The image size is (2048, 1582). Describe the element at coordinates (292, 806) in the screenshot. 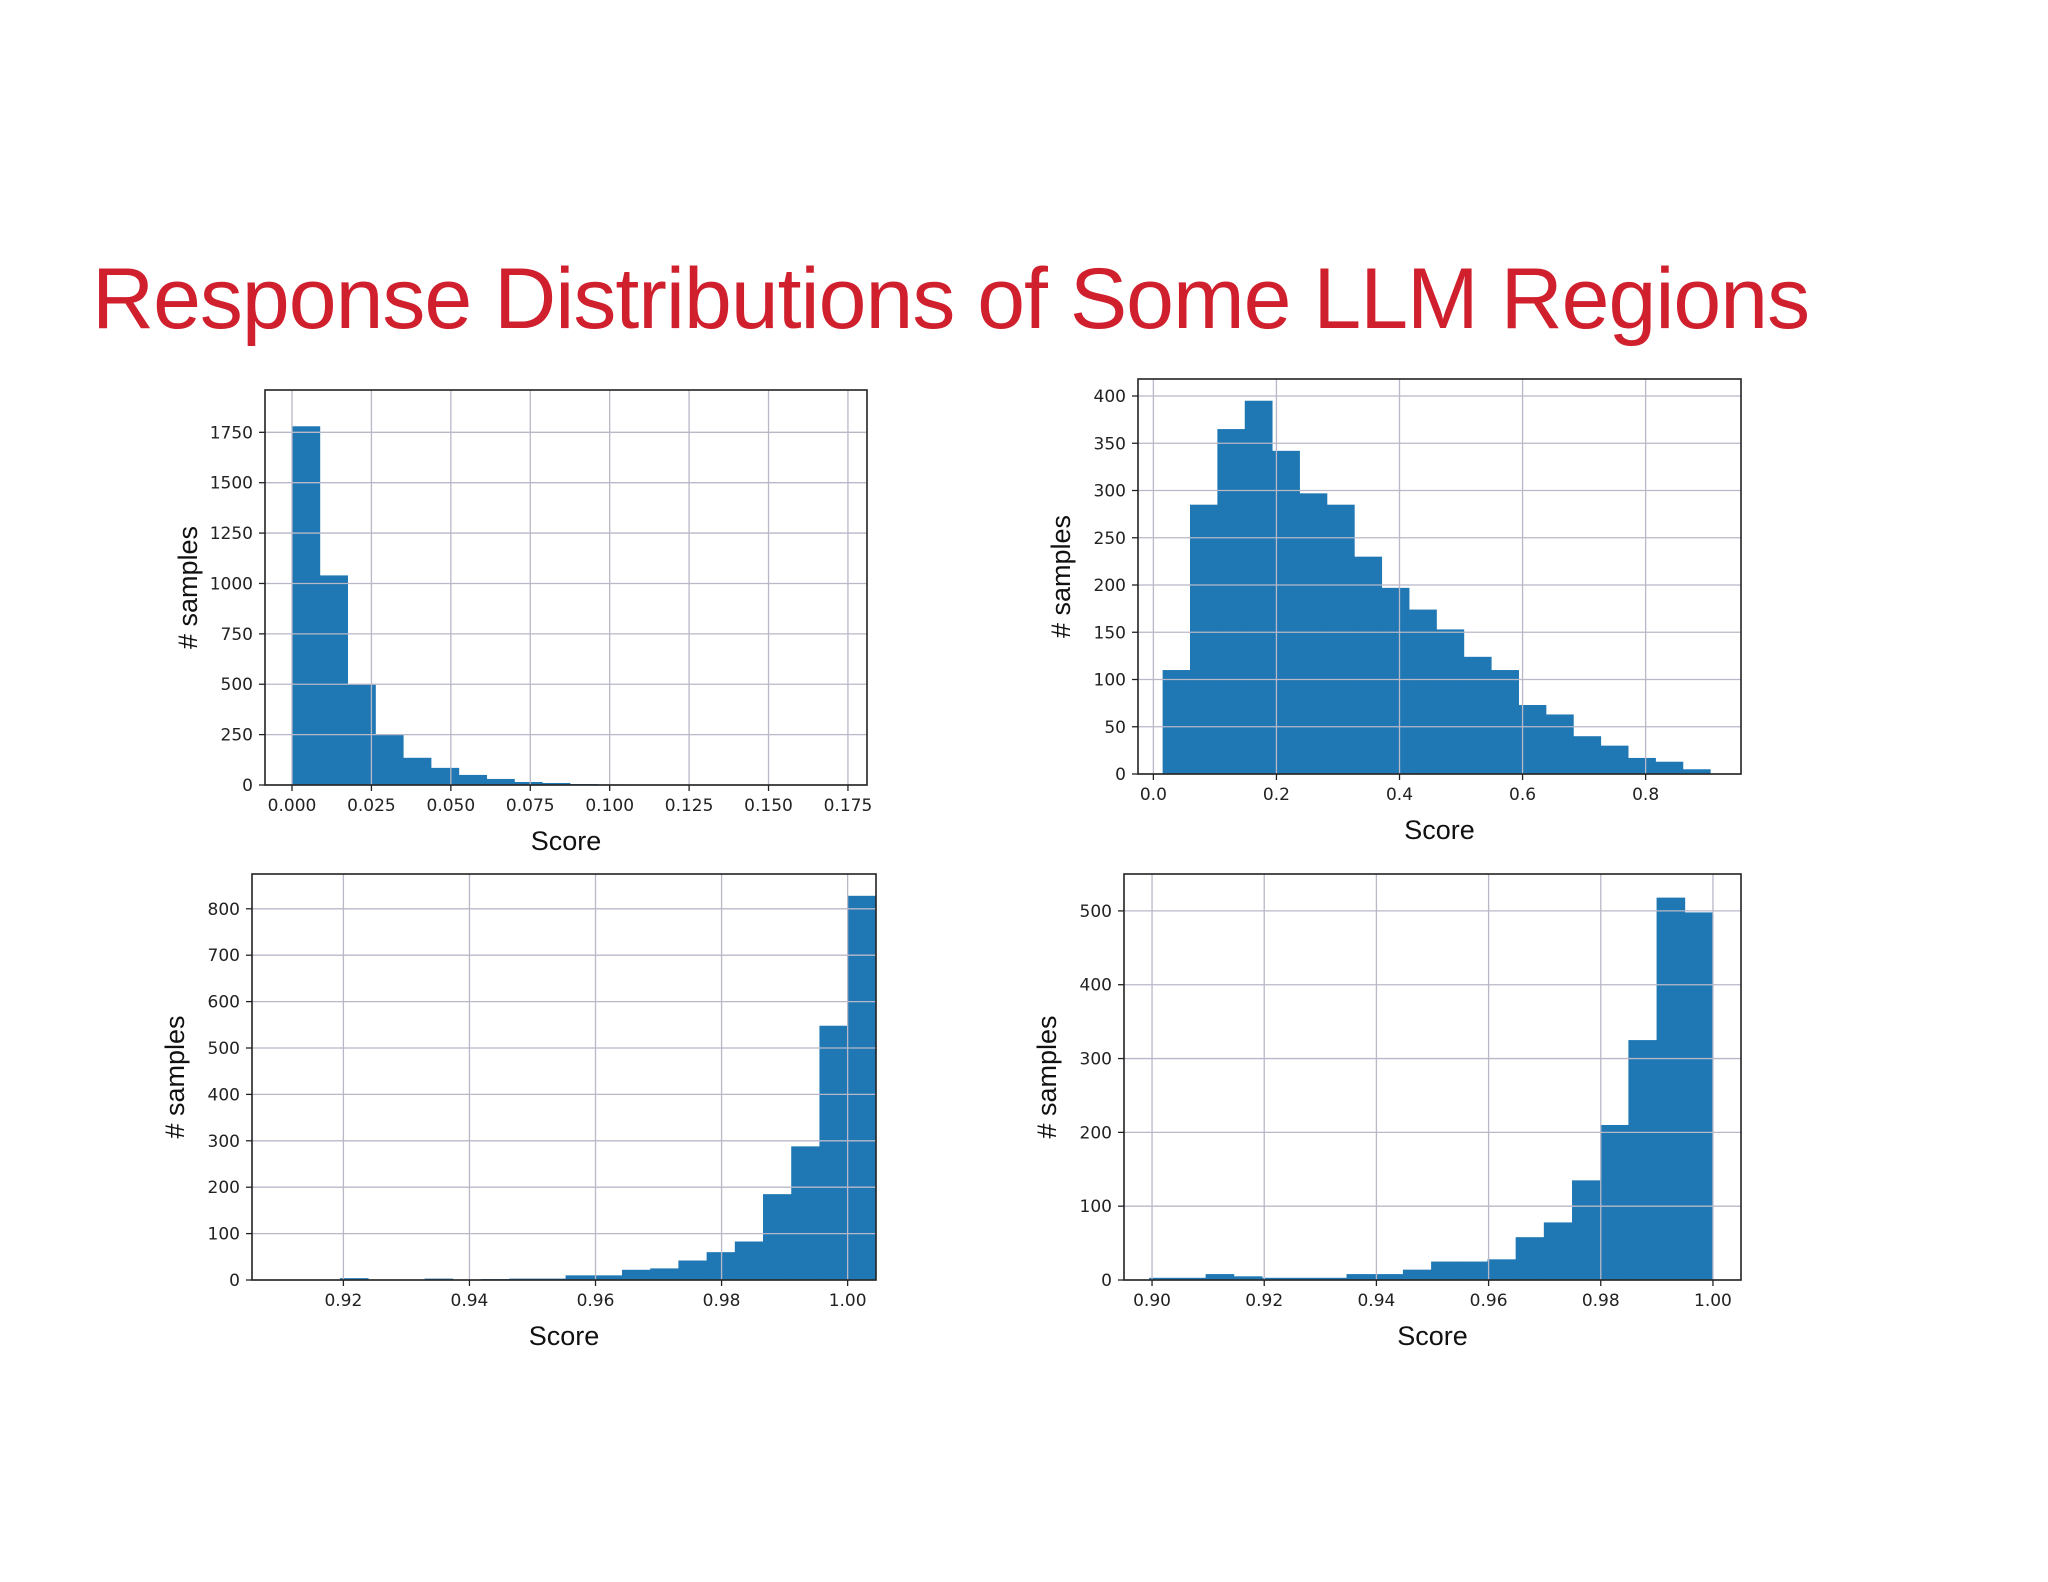

I see `x-tick-label: 0.000` at that location.